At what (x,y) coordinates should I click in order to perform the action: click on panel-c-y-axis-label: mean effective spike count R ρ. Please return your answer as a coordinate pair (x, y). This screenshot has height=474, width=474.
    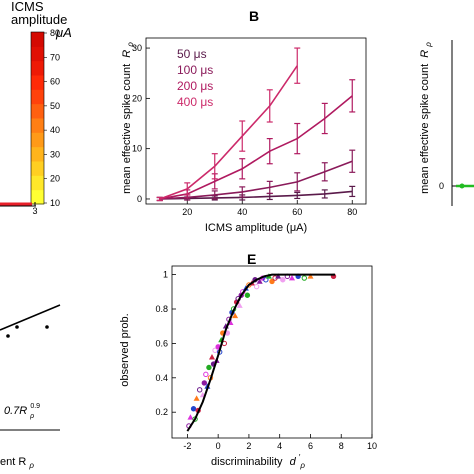
    Looking at the image, I should click on (426, 118).